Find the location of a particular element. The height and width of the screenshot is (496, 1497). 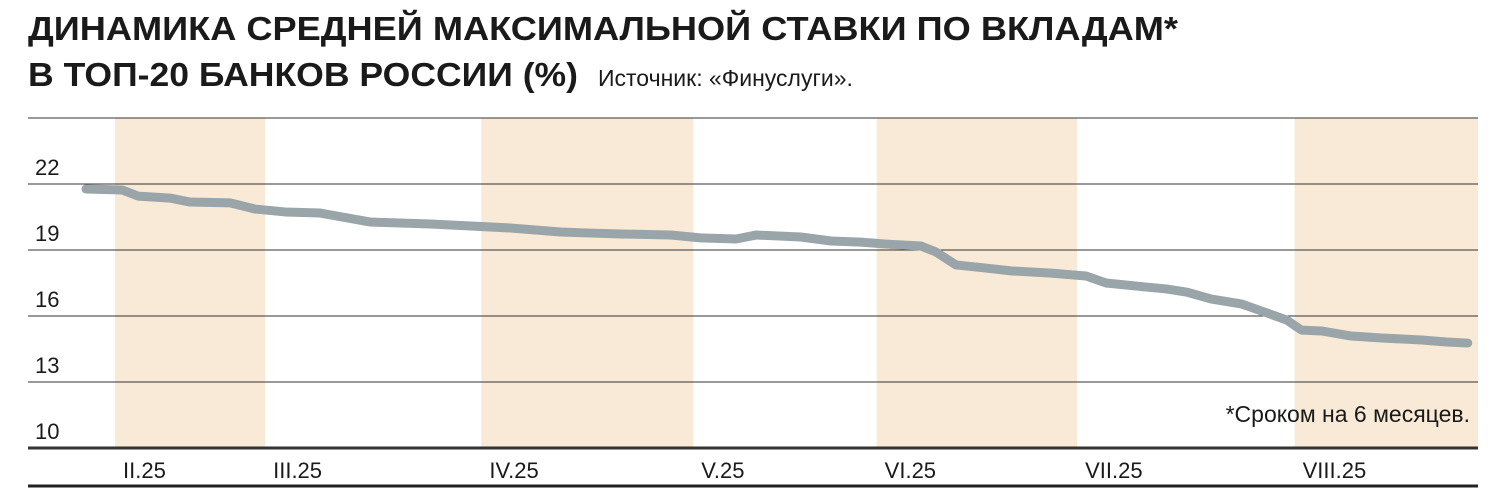

chart-title: В ТОП-20 БАНКОВ РОССИИ (%) is located at coordinates (303, 74).